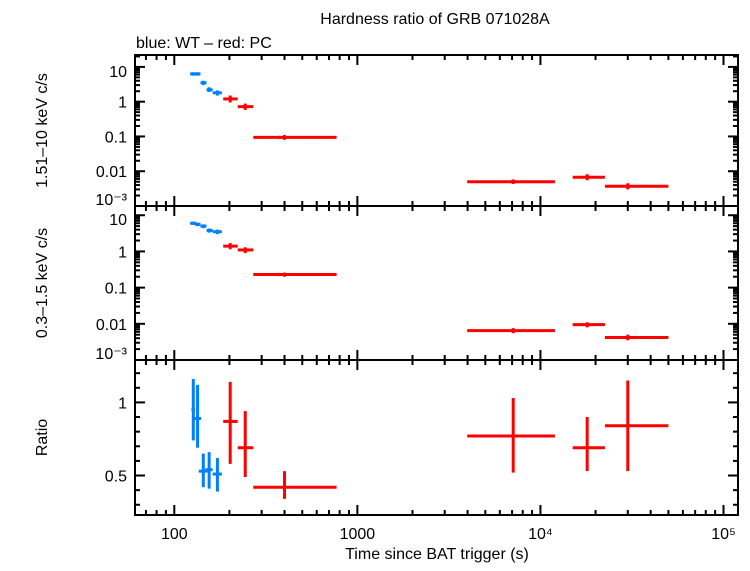 The height and width of the screenshot is (571, 750). I want to click on y-axis-label: 1.51–10 keV c/s, so click(42, 130).